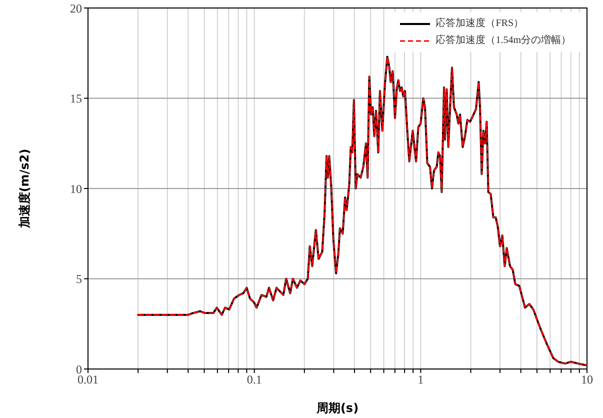 Image resolution: width=603 pixels, height=418 pixels. I want to click on y-axis-title: 加速度(m/s2), so click(24, 189).